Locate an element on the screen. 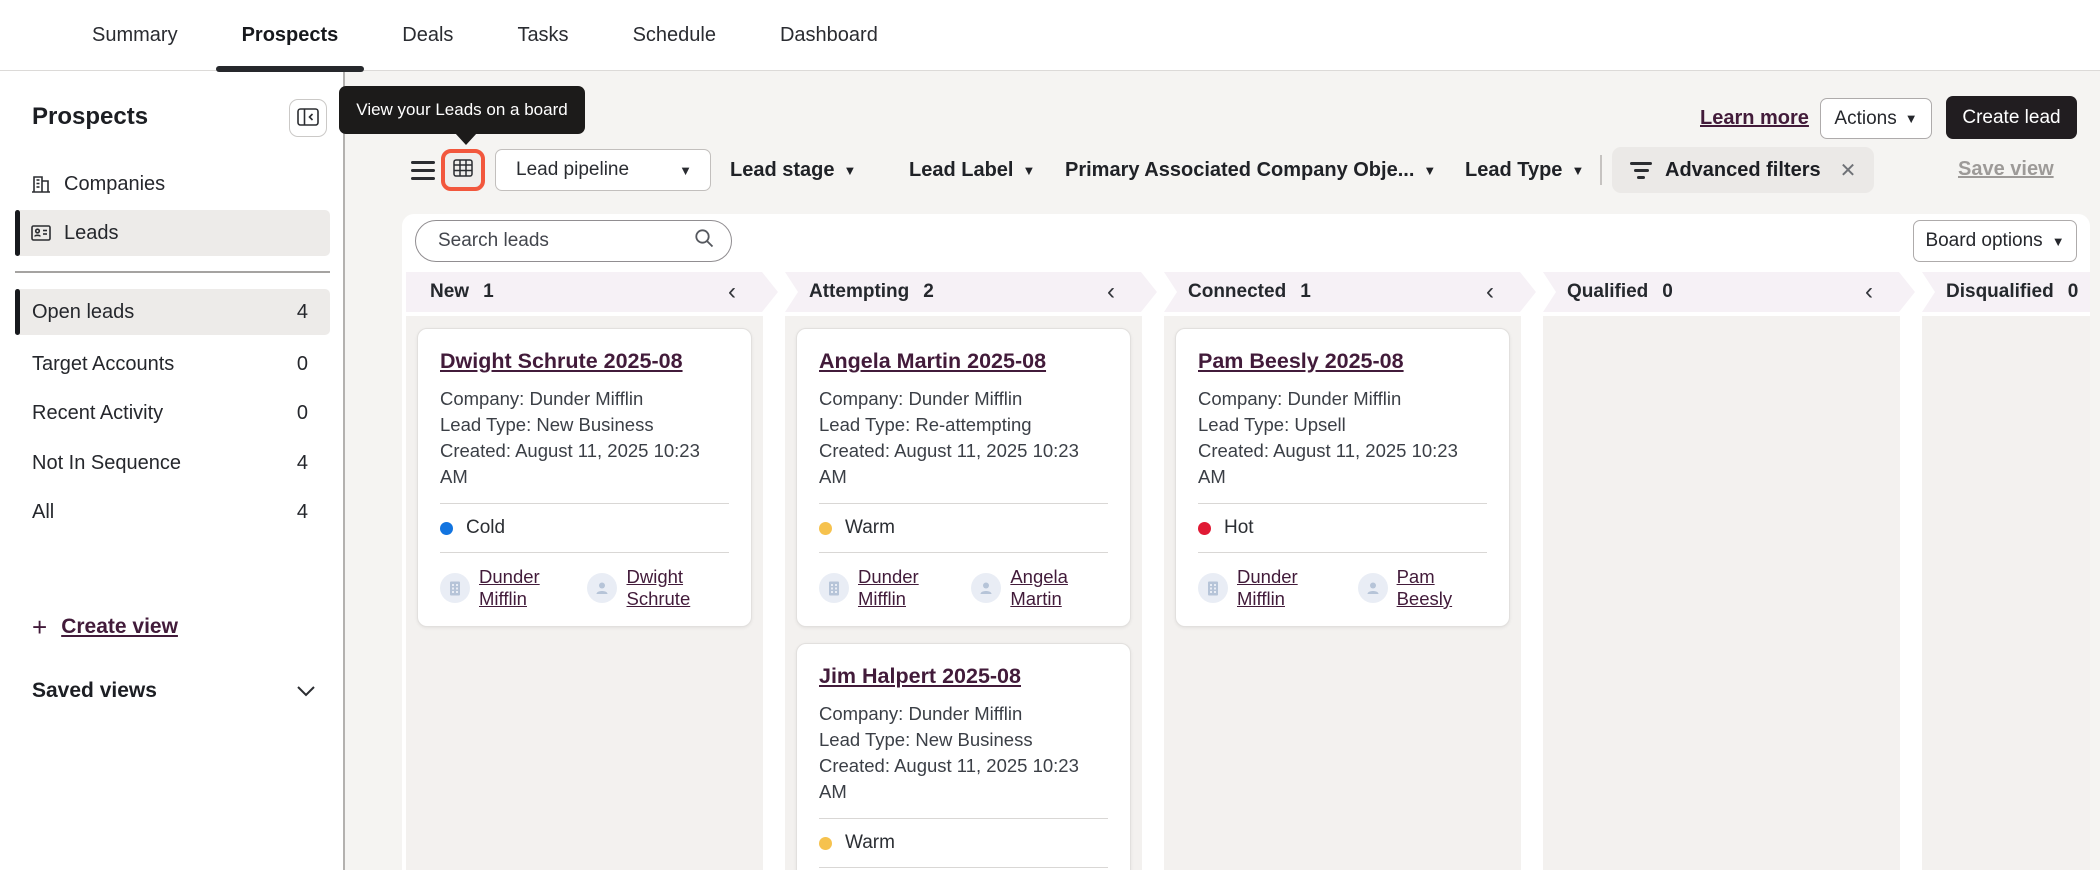 Image resolution: width=2100 pixels, height=870 pixels. contact-link: Pam Beesly is located at coordinates (1424, 587).